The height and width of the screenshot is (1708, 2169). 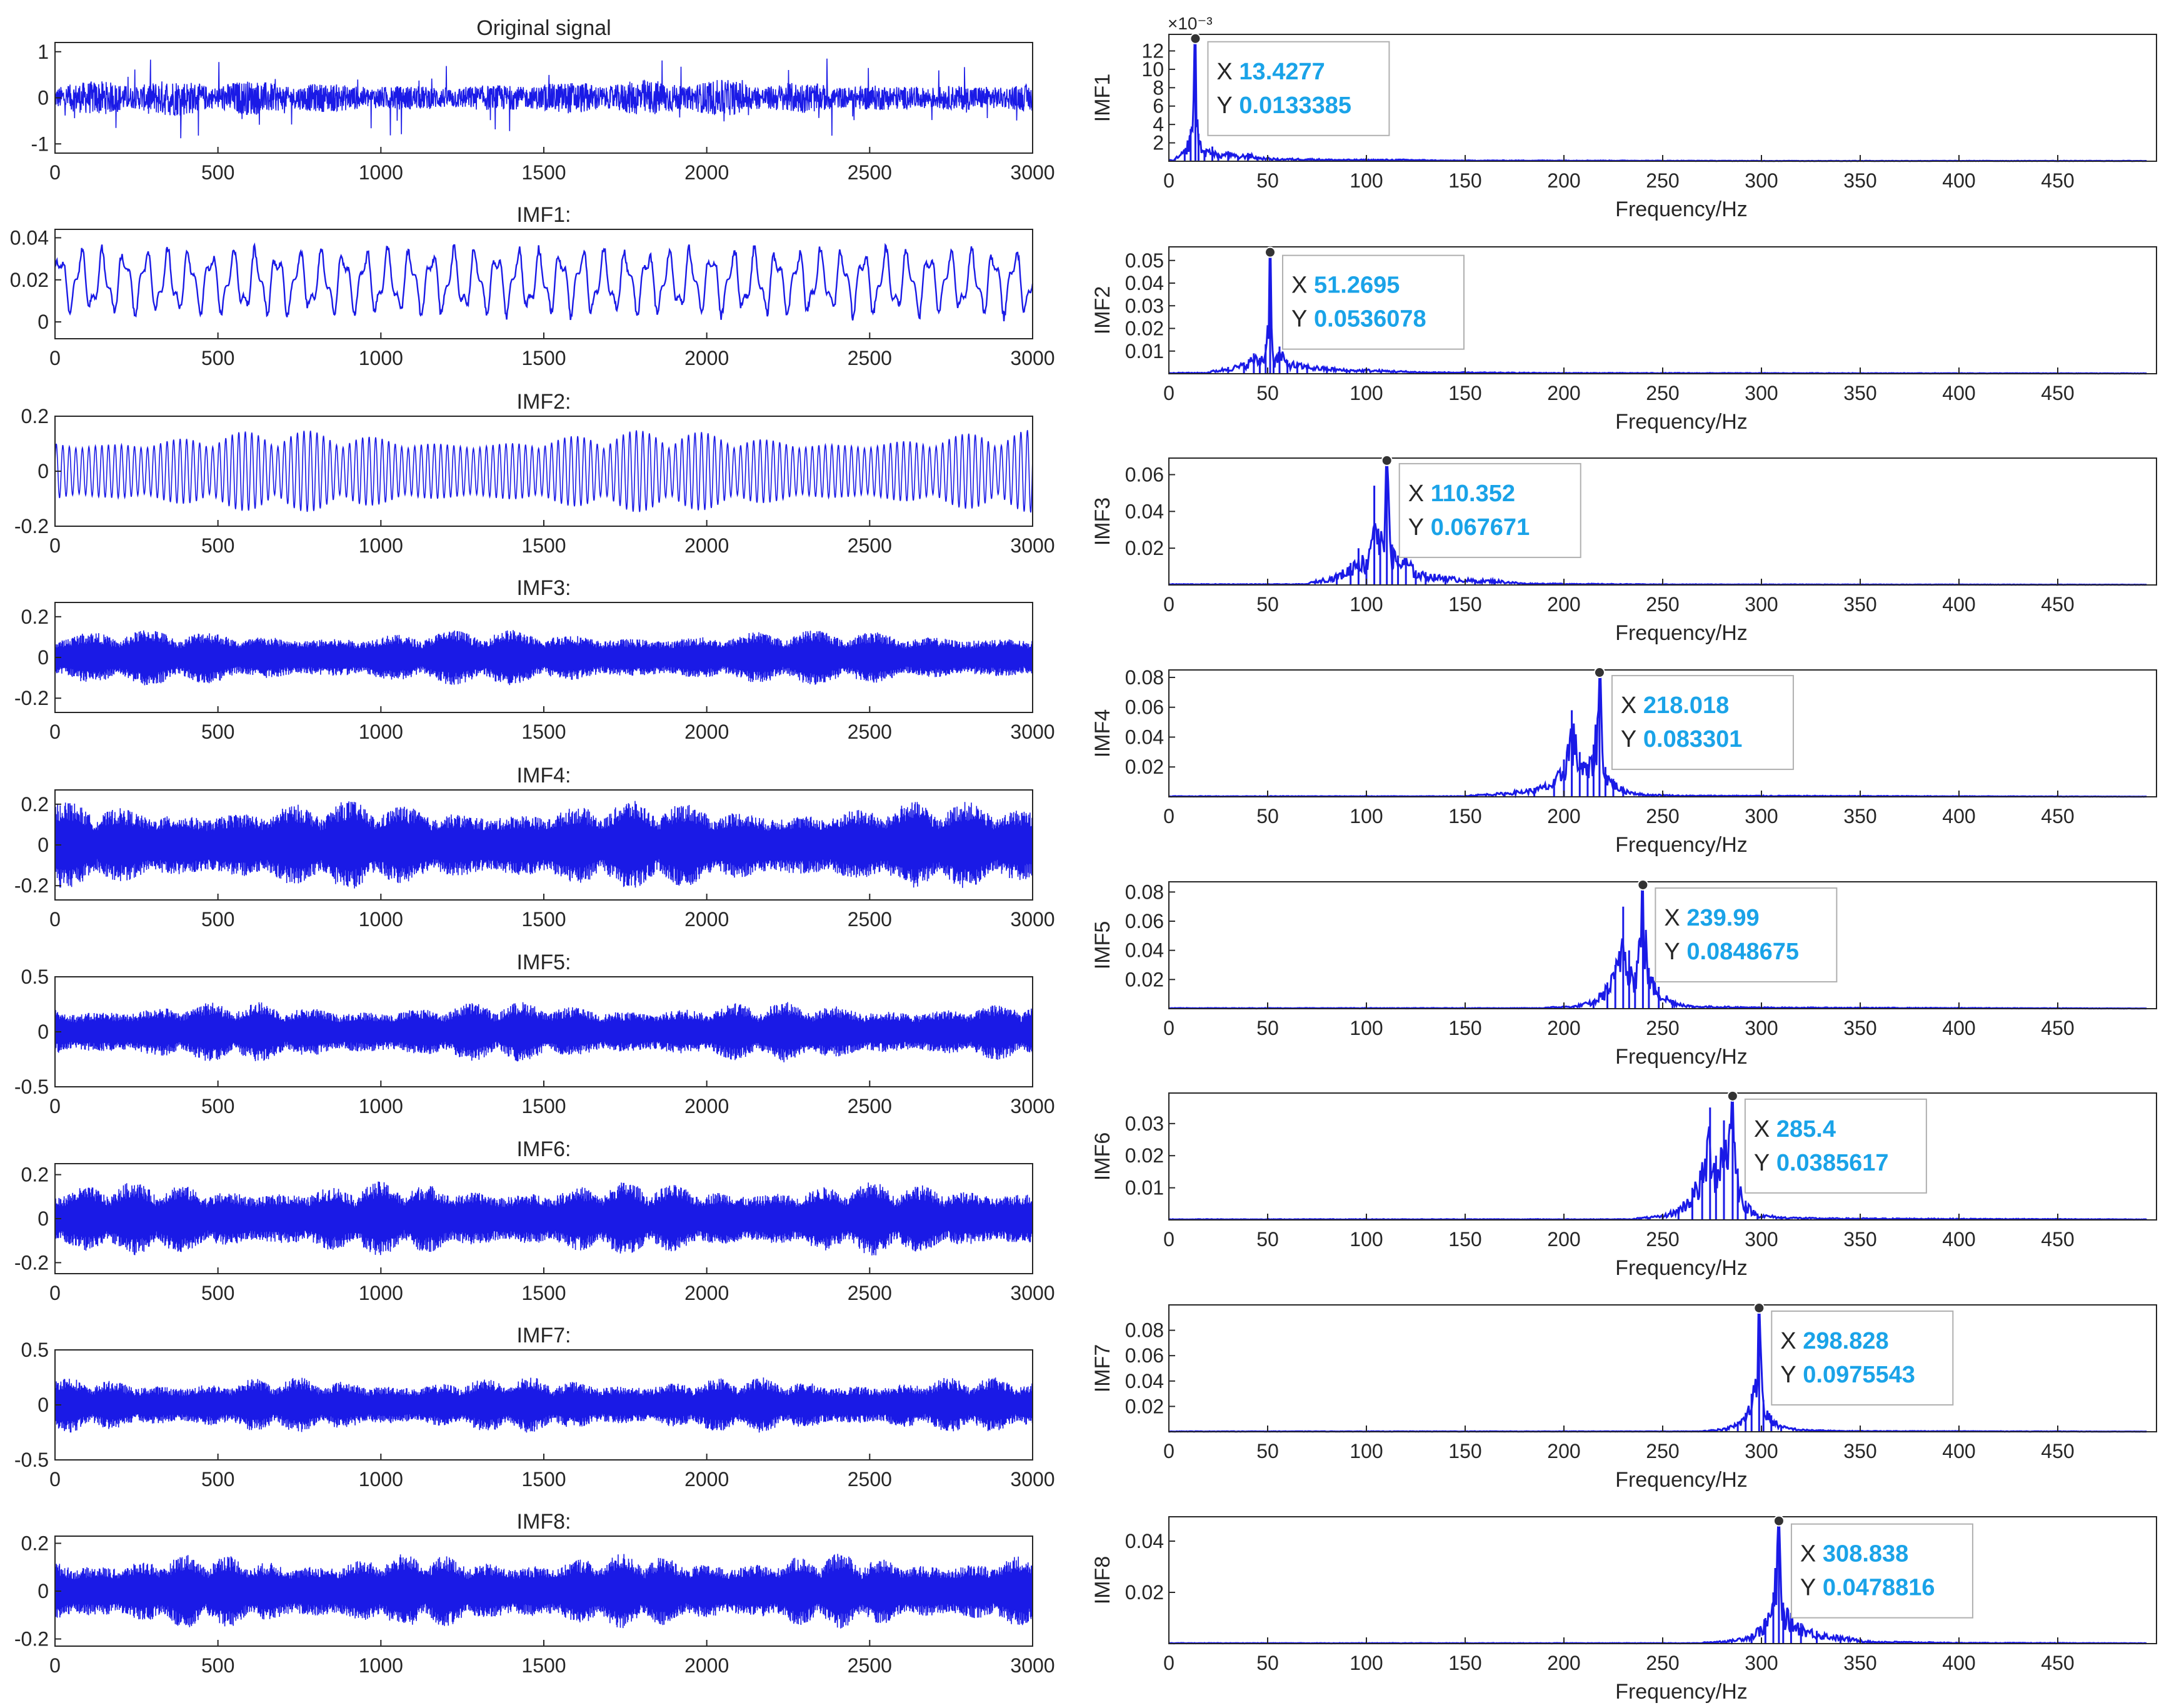 What do you see at coordinates (1480, 527) in the screenshot?
I see `datatip-y-value: 0.067671` at bounding box center [1480, 527].